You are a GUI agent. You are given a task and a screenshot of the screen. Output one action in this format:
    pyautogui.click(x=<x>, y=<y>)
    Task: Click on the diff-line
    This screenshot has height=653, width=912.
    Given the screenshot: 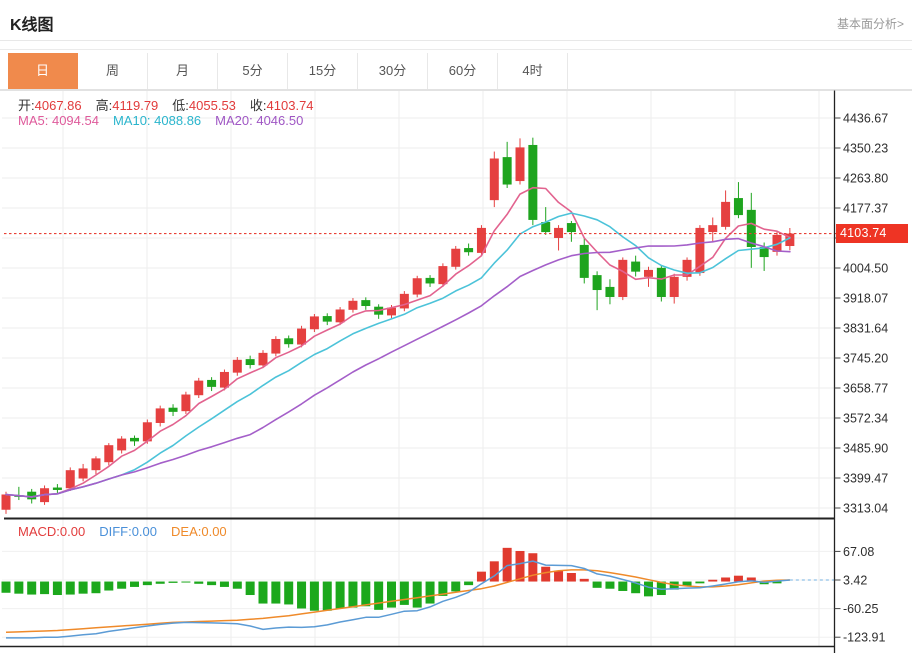 What is the action you would take?
    pyautogui.click(x=398, y=599)
    